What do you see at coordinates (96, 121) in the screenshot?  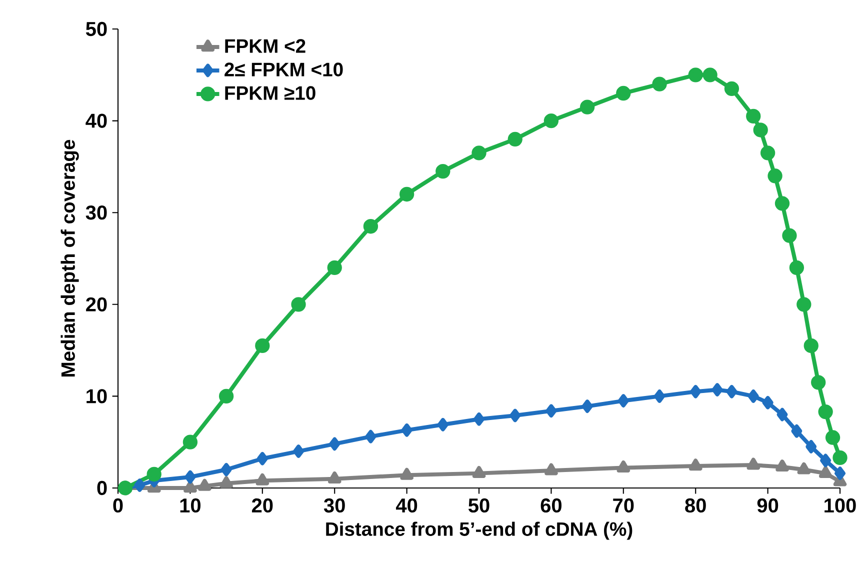 I see `y-tick-label: 40` at bounding box center [96, 121].